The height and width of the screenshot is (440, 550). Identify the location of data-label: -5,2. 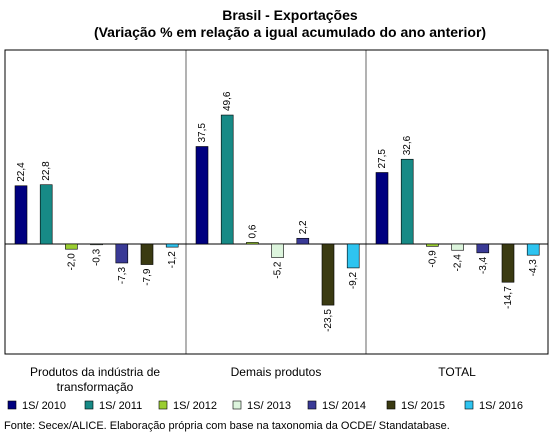
(278, 270).